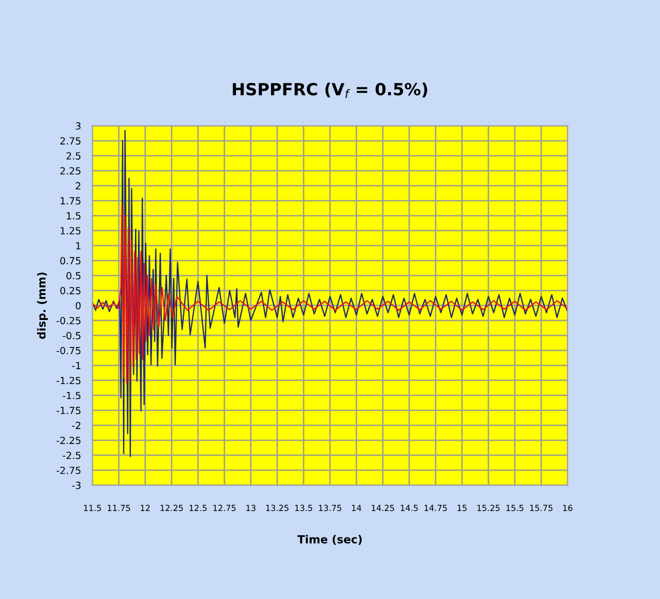 This screenshot has width=660, height=599. What do you see at coordinates (68, 320) in the screenshot?
I see `y-tick-label: -0.25` at bounding box center [68, 320].